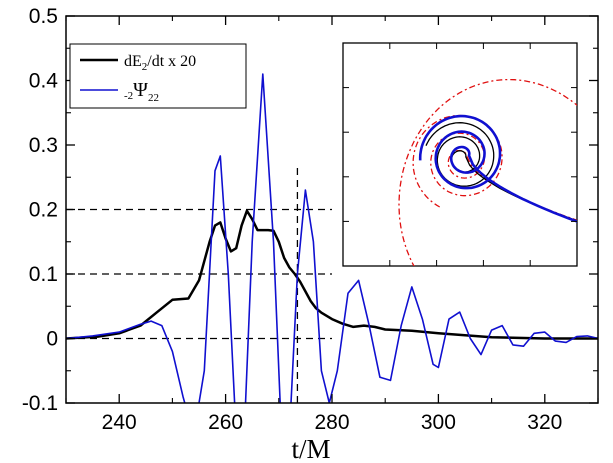  Describe the element at coordinates (544, 422) in the screenshot. I see `x-tick-label: 320` at that location.